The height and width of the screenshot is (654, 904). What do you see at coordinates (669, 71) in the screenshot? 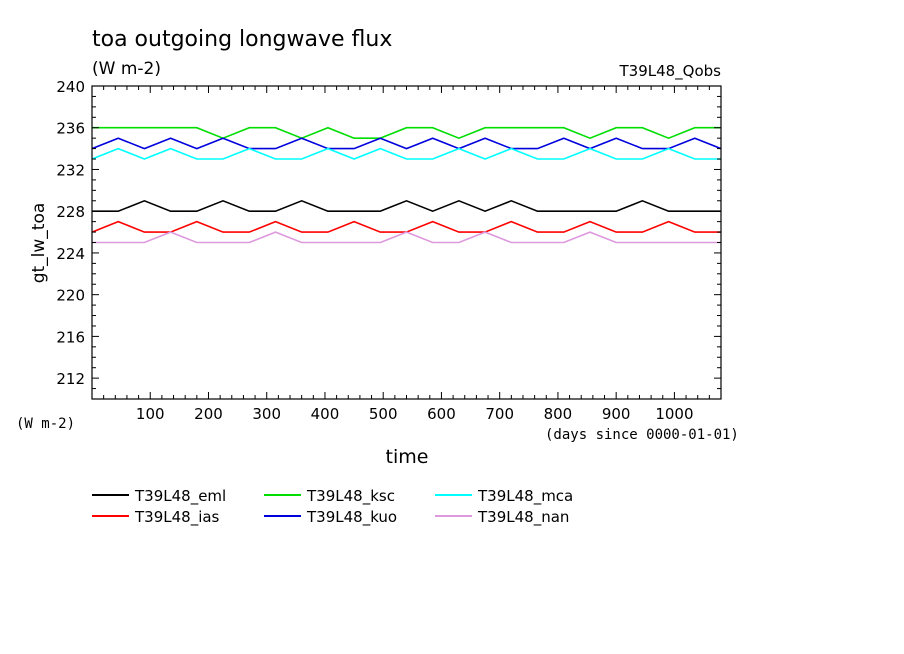
I see `run-label: T39L48_Qobs` at bounding box center [669, 71].